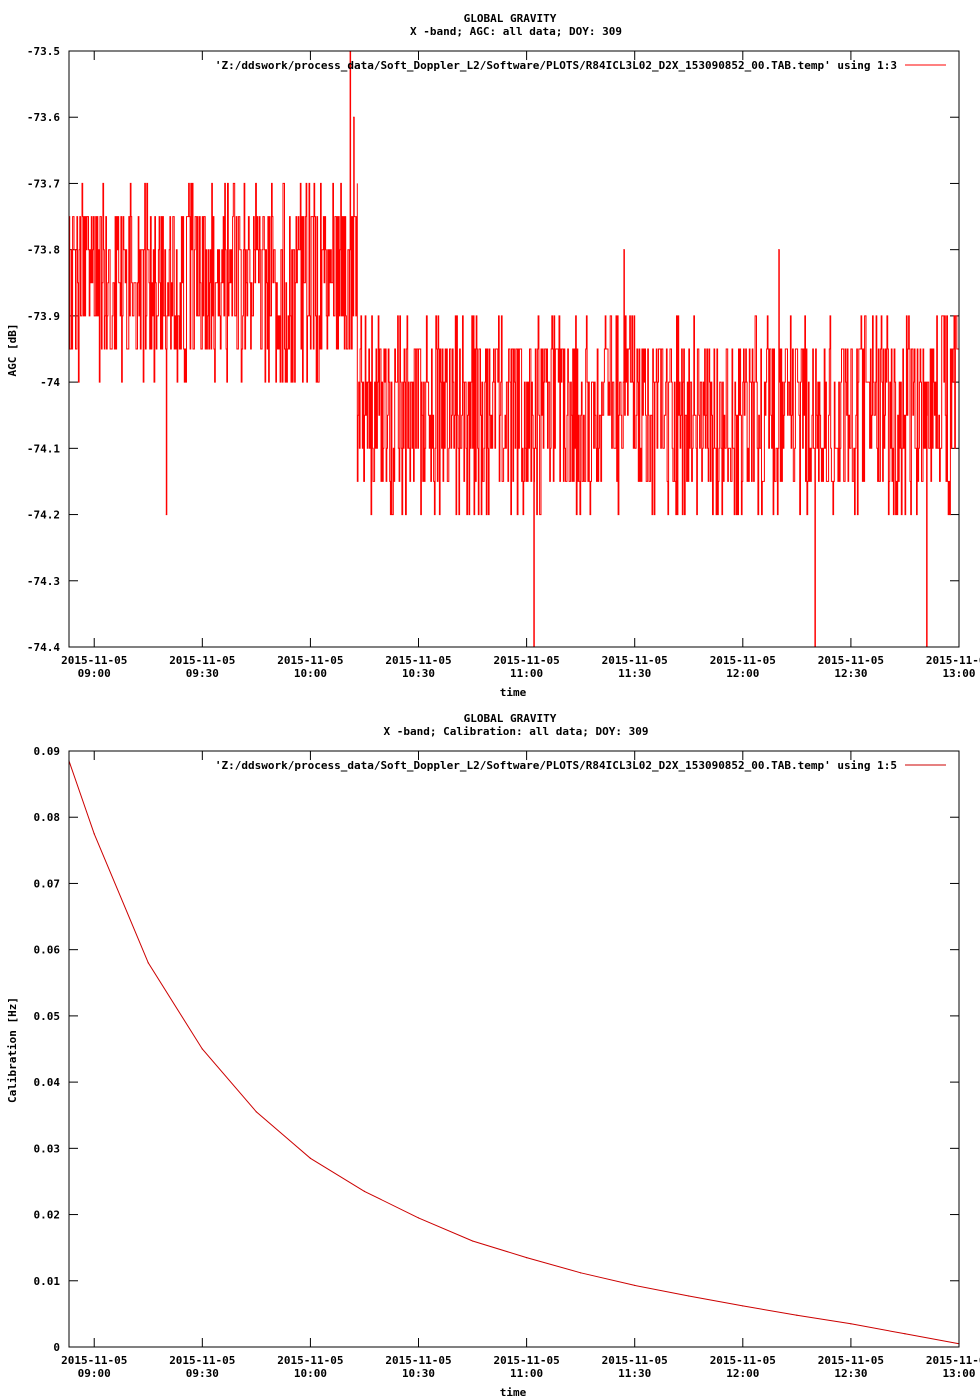 This screenshot has height=1400, width=980. What do you see at coordinates (43, 183) in the screenshot?
I see `agc-y-tick-label: -73.7` at bounding box center [43, 183].